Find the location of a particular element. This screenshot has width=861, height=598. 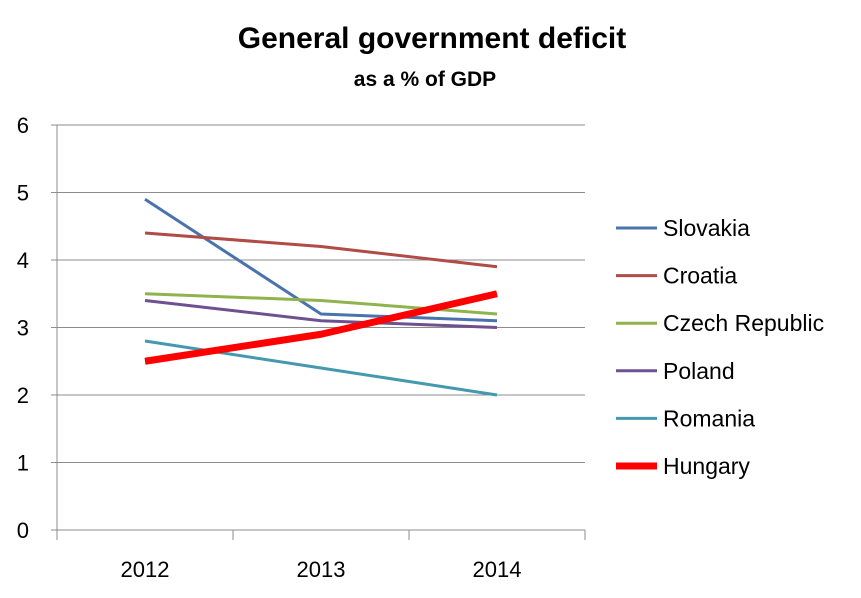

legend-label-slovakia: Slovakia is located at coordinates (706, 228).